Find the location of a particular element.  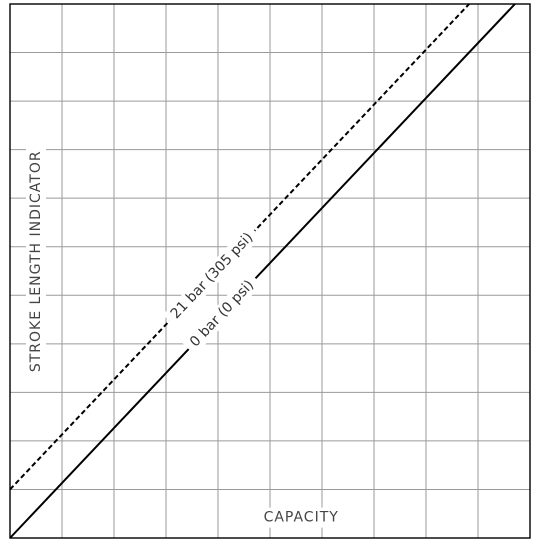

x-axis-label-bg is located at coordinates (301, 517).